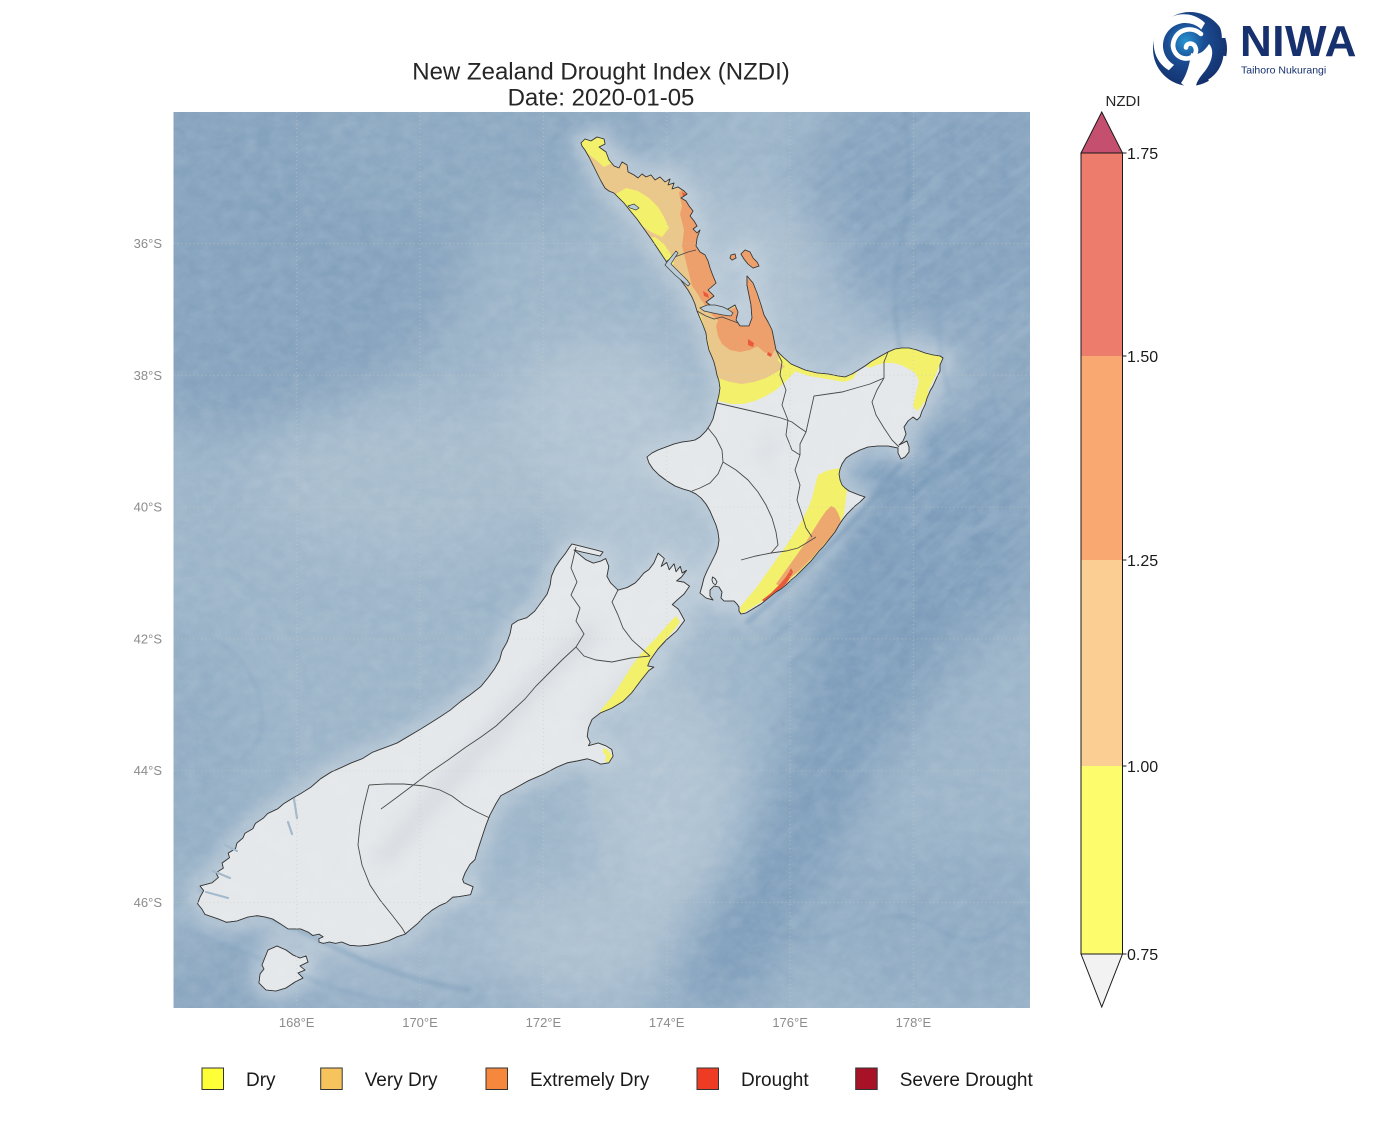 The height and width of the screenshot is (1122, 1380). What do you see at coordinates (775, 1080) in the screenshot?
I see `svg-text: Drought` at bounding box center [775, 1080].